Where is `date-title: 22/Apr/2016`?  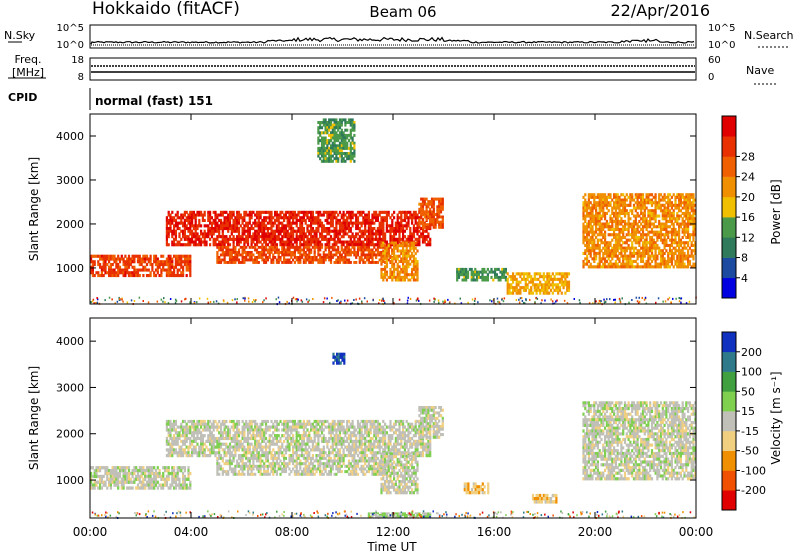
date-title: 22/Apr/2016 is located at coordinates (660, 10).